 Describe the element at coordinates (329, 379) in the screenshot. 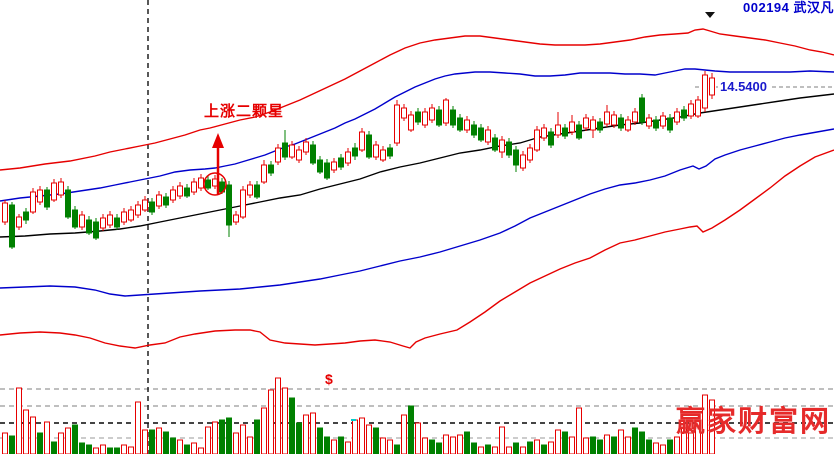

I see `dollar-marker: $` at that location.